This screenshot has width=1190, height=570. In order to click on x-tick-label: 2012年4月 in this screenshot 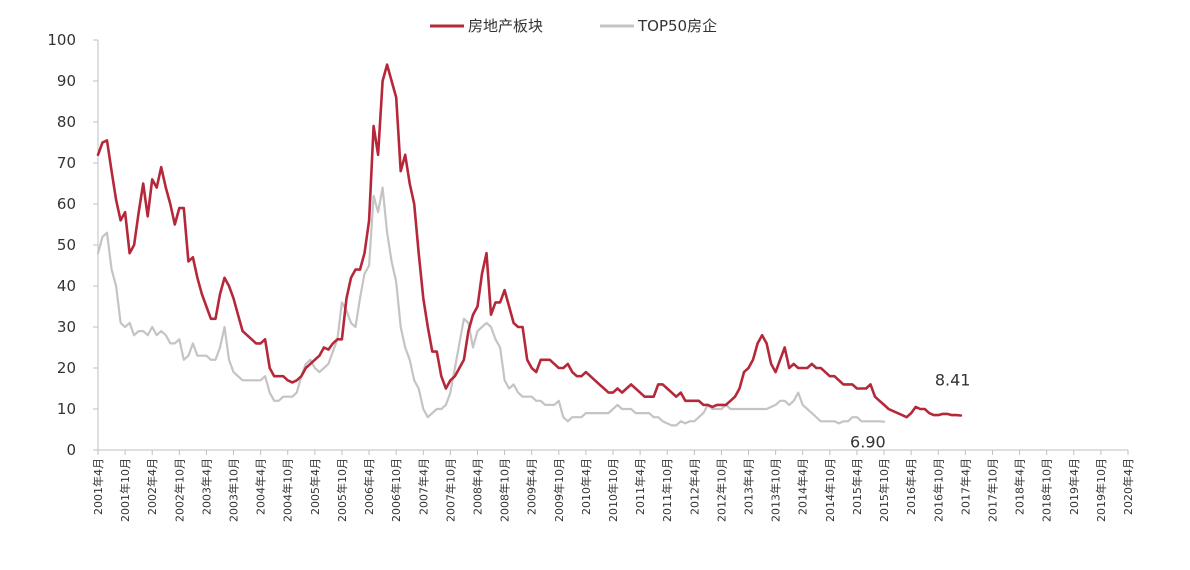, I will do `click(694, 486)`.